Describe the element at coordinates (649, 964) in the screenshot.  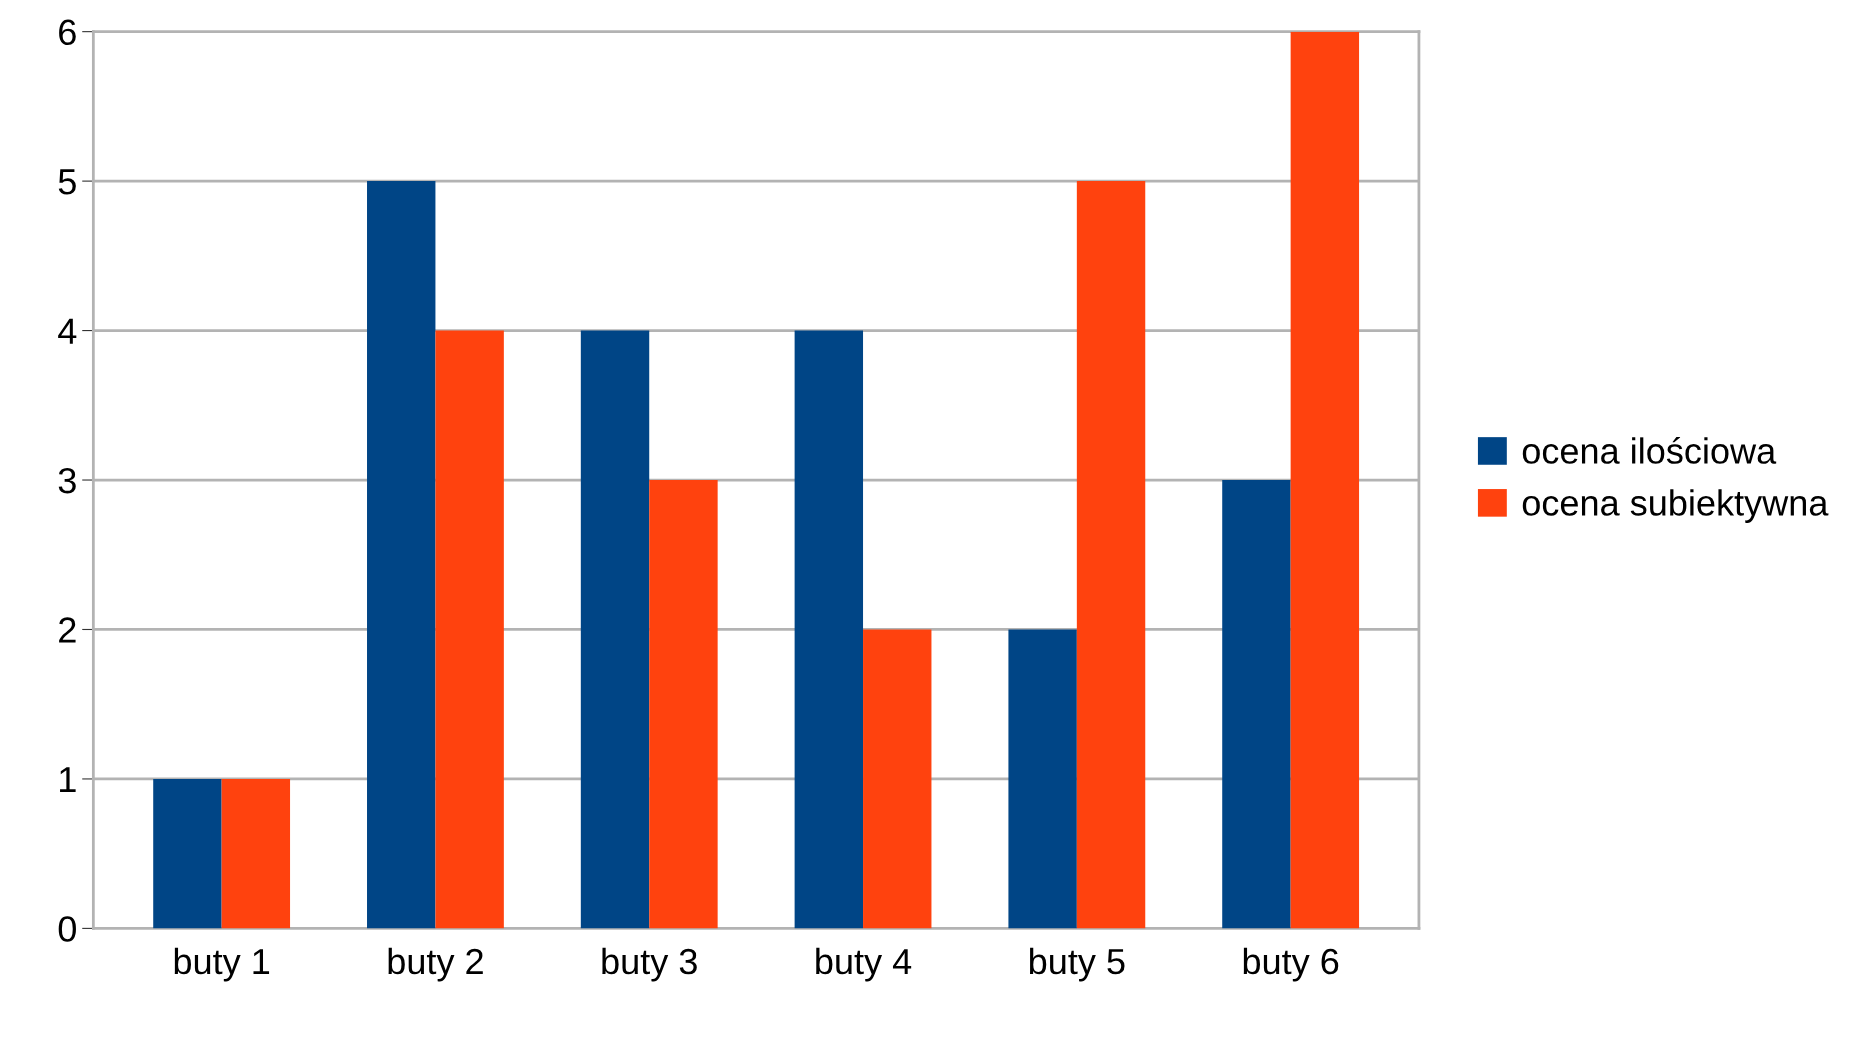
I see `x-tick-label: buty 3` at that location.